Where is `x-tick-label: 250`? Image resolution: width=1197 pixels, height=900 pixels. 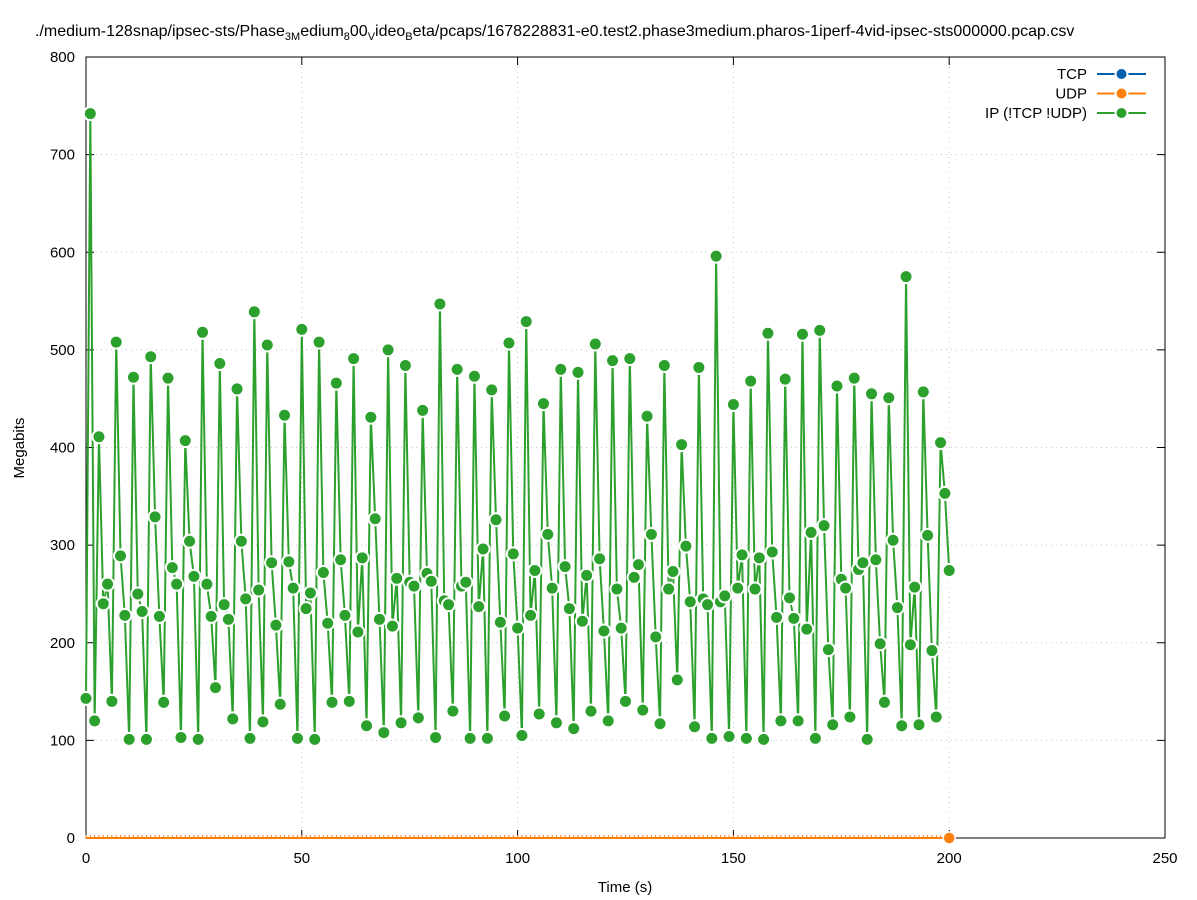
x-tick-label: 250 is located at coordinates (1164, 858).